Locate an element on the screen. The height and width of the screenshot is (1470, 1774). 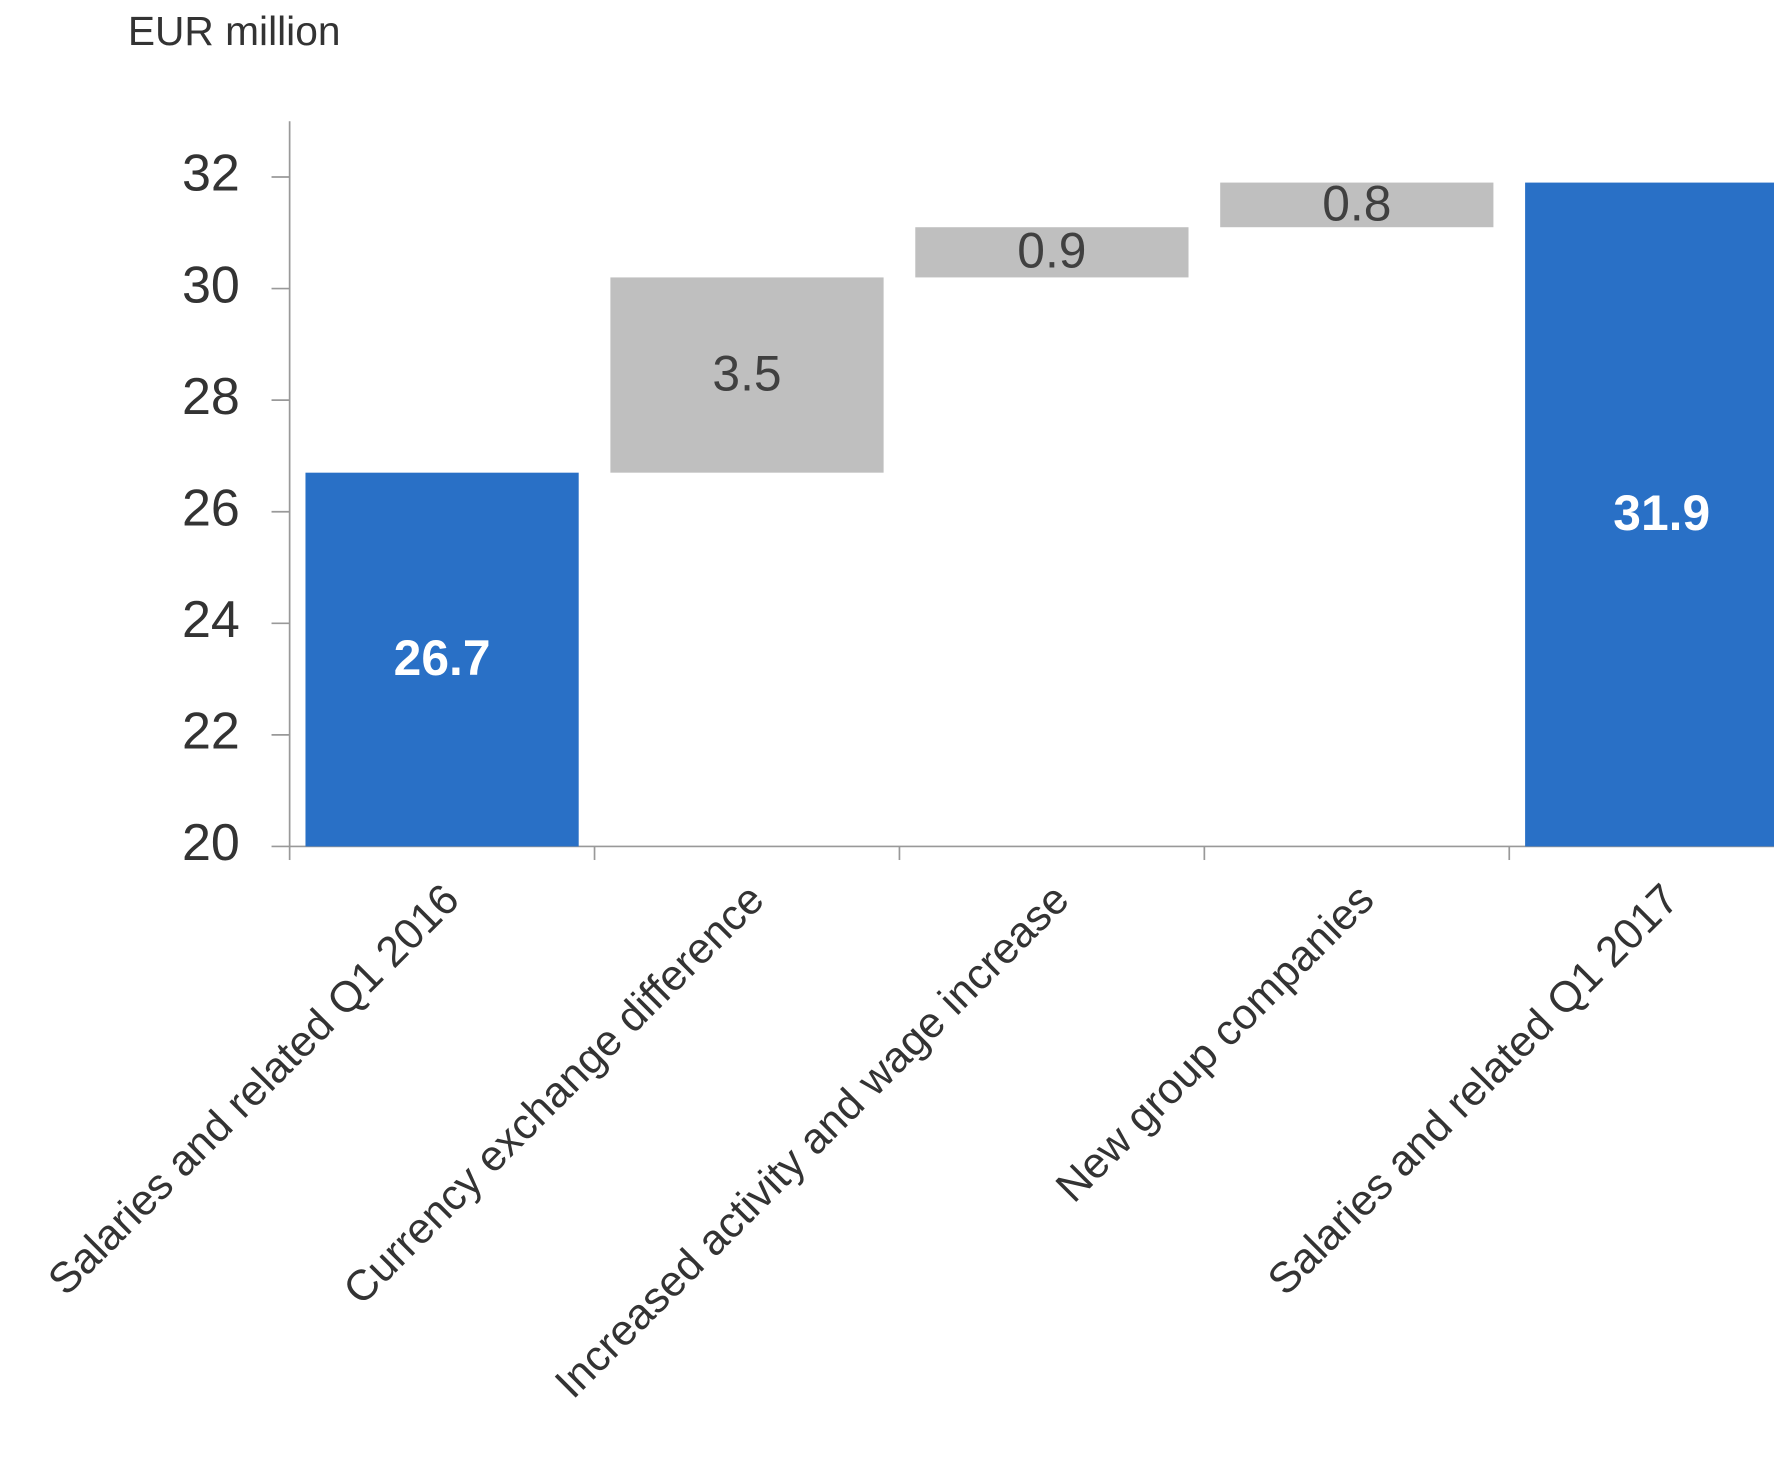
x-tick-label: New group companies is located at coordinates (1215, 1043).